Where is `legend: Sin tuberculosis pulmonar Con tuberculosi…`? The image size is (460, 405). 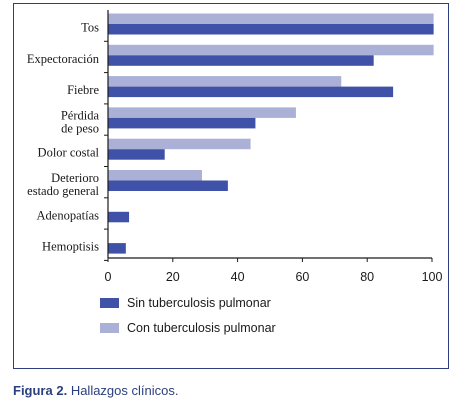 legend: Sin tuberculosis pulmonar Con tuberculosi… is located at coordinates (188, 315).